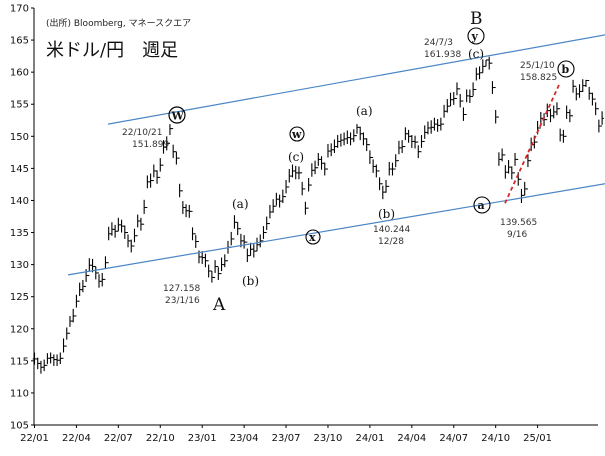  I want to click on x-tick-label: 22/07, so click(118, 438).